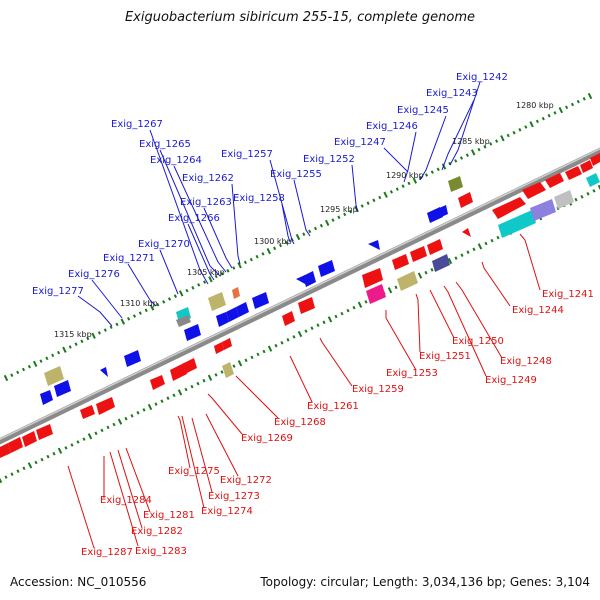  Describe the element at coordinates (78, 582) in the screenshot. I see `accession-text: Accession: NC_010556` at that location.